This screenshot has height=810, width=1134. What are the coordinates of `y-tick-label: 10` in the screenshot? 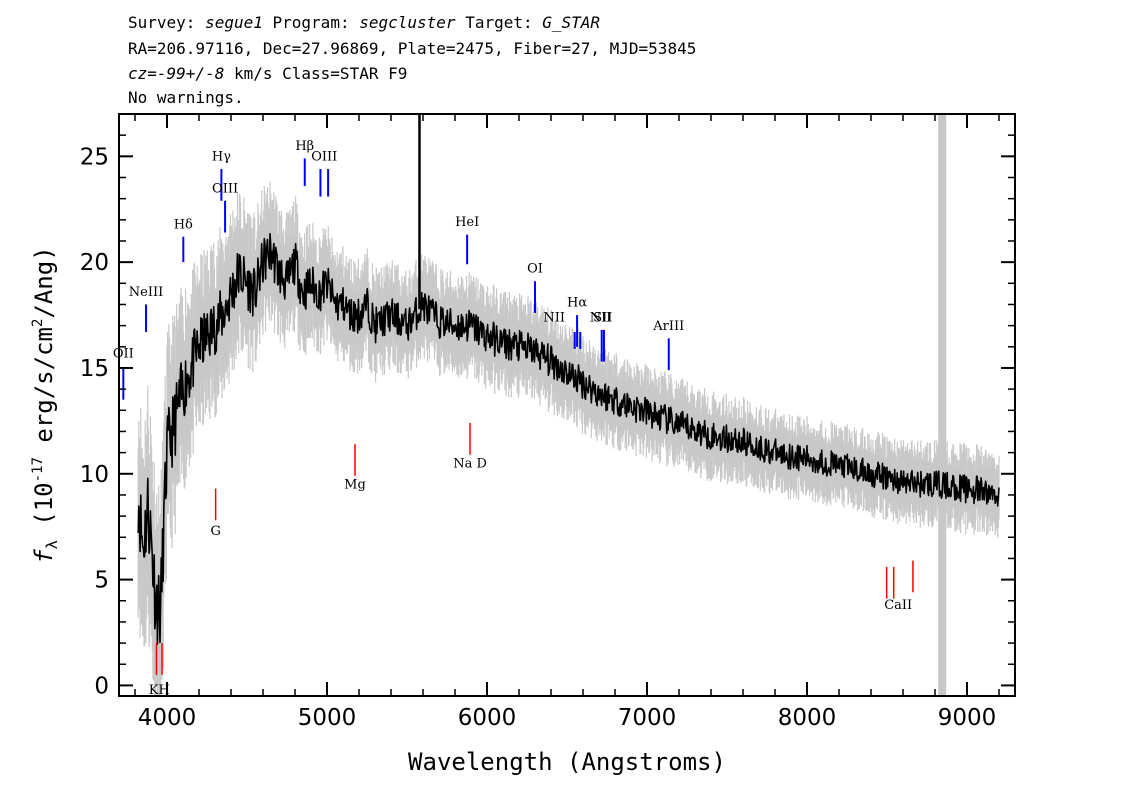 It's located at (94, 475).